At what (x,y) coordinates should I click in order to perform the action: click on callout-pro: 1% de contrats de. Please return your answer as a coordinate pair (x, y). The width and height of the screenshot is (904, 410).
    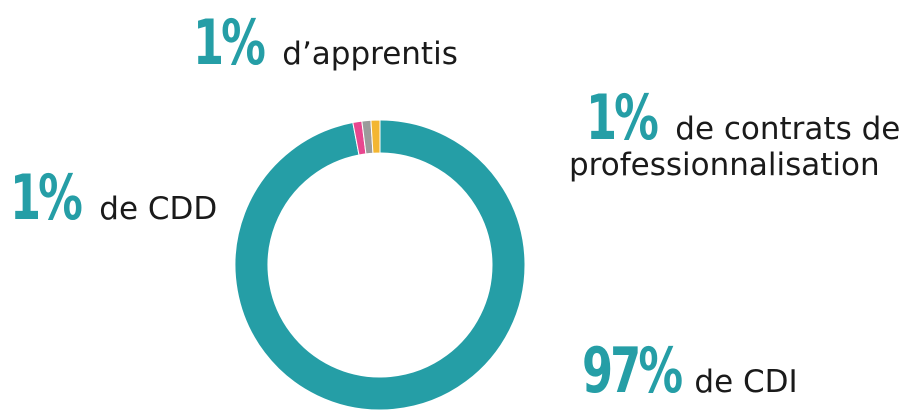
    Looking at the image, I should click on (743, 118).